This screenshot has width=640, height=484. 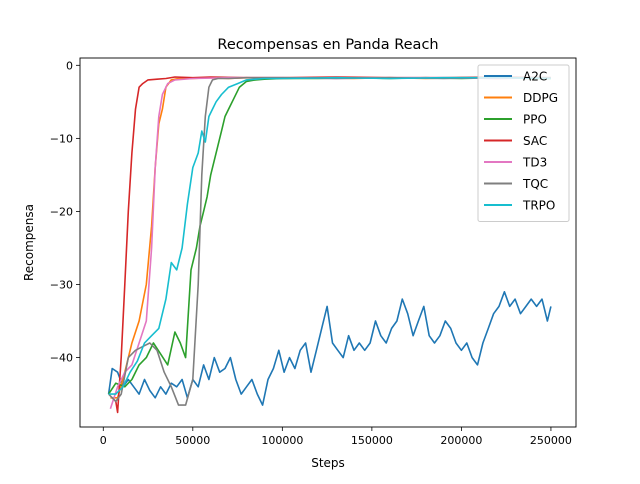 What do you see at coordinates (535, 77) in the screenshot?
I see `legend-label: A2C` at bounding box center [535, 77].